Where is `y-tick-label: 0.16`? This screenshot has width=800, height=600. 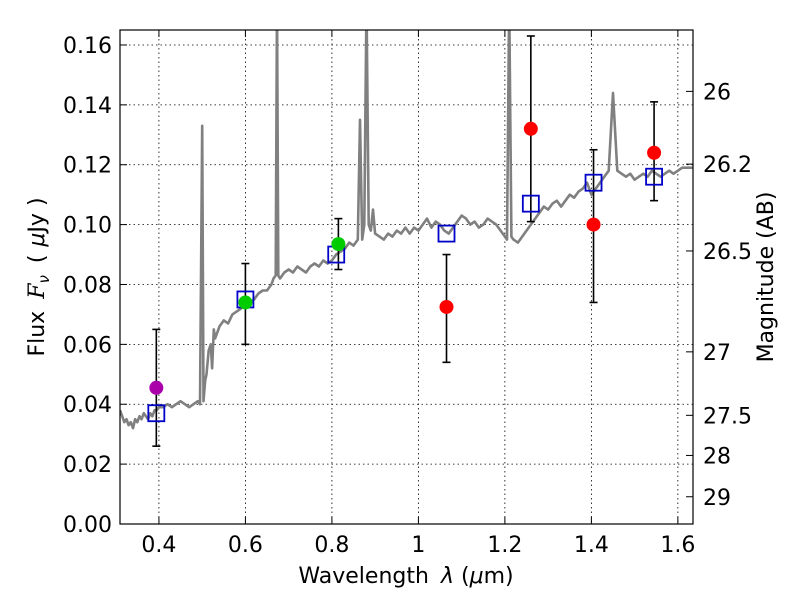
y-tick-label: 0.16 is located at coordinates (87, 46).